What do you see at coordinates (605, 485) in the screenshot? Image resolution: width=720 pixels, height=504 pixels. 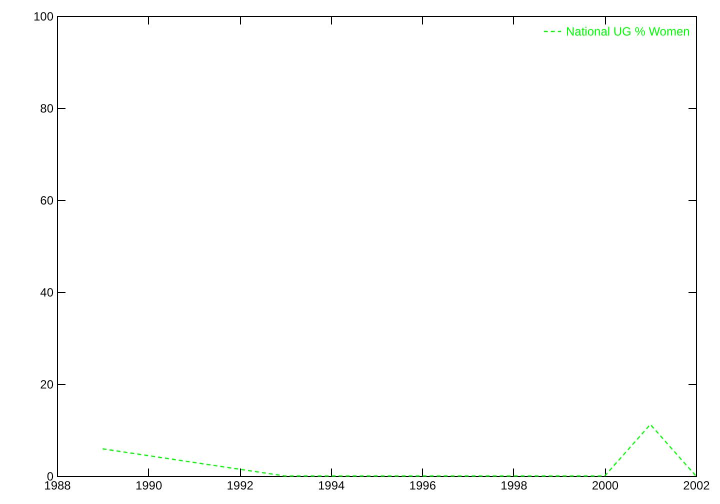 I see `x-tick-label: 2000` at bounding box center [605, 485].